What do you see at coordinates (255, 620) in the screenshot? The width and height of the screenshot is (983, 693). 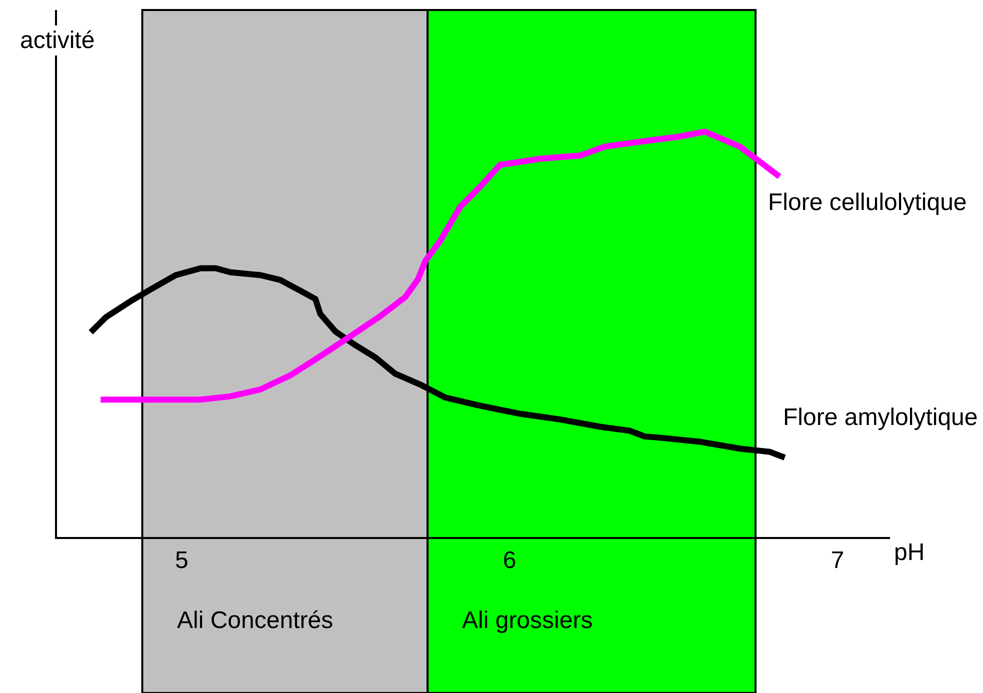 I see `band-label: Ali Concentrés` at bounding box center [255, 620].